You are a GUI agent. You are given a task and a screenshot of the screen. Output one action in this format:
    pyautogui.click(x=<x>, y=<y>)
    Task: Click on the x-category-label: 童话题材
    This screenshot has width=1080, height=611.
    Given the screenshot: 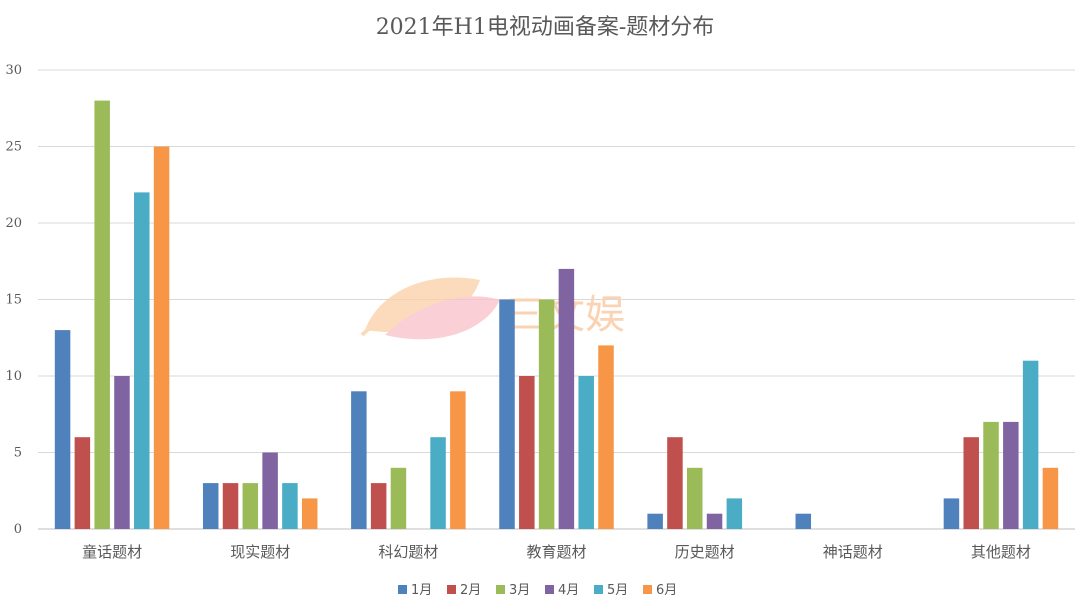 What is the action you would take?
    pyautogui.click(x=112, y=552)
    